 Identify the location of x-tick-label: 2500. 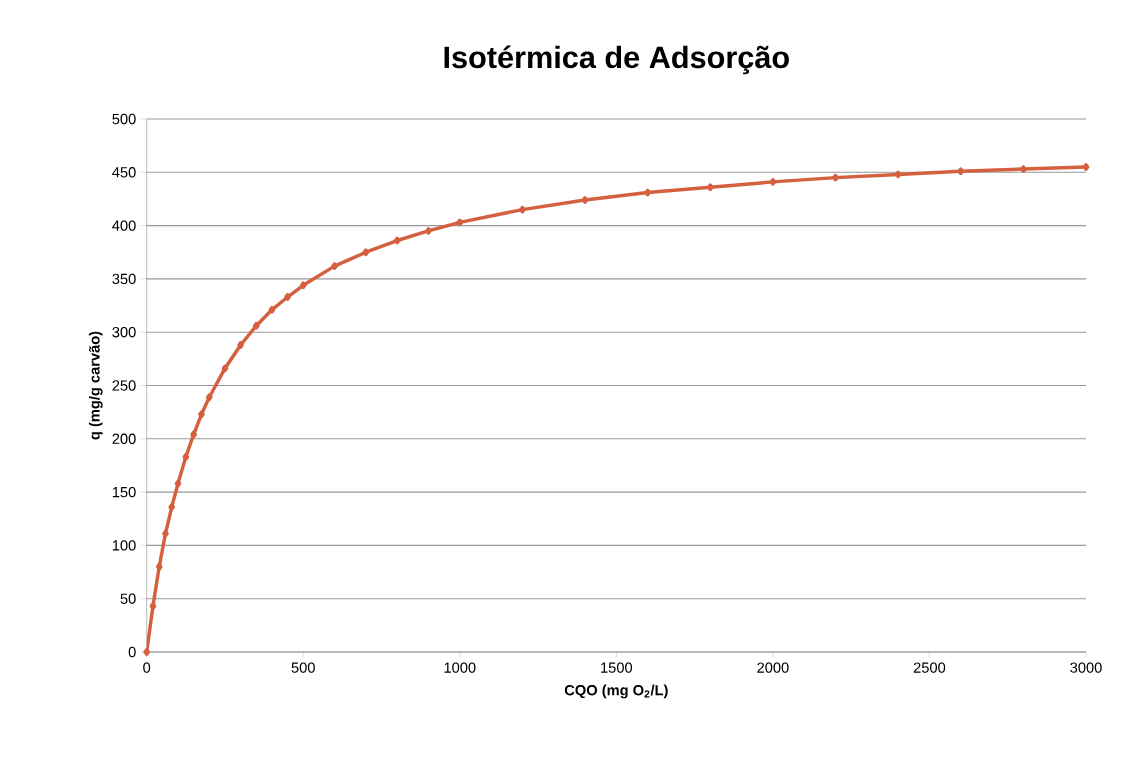
(929, 667).